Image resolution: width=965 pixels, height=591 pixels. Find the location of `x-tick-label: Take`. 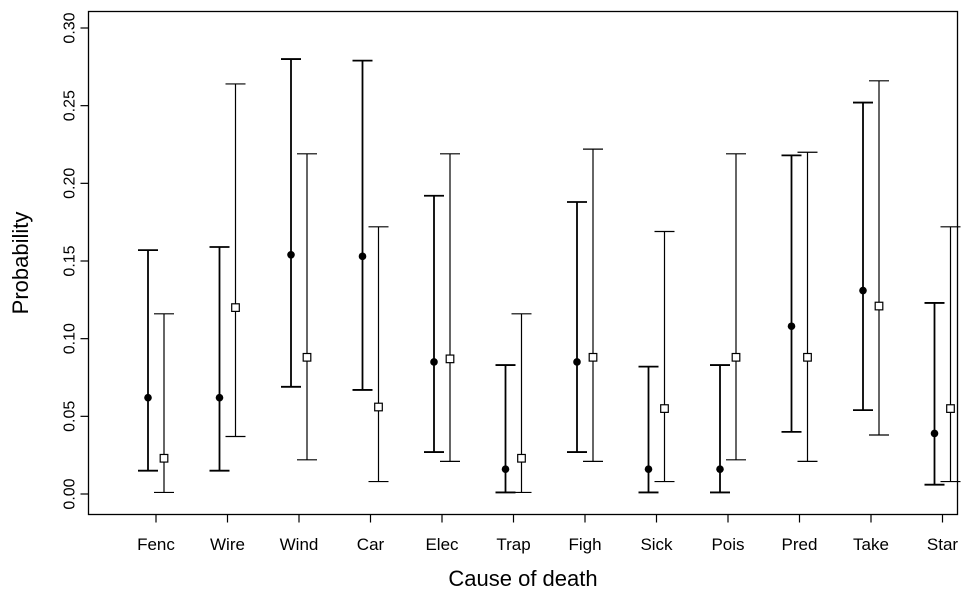

x-tick-label: Take is located at coordinates (871, 544).